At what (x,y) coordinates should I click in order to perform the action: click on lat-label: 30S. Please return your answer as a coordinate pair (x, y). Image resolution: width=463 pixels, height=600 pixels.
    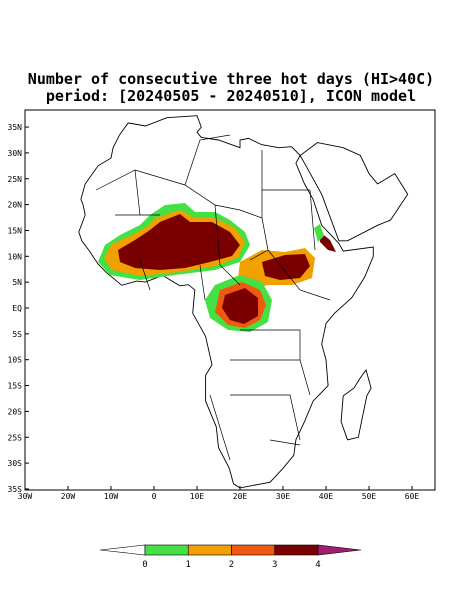
    Looking at the image, I should click on (15, 463).